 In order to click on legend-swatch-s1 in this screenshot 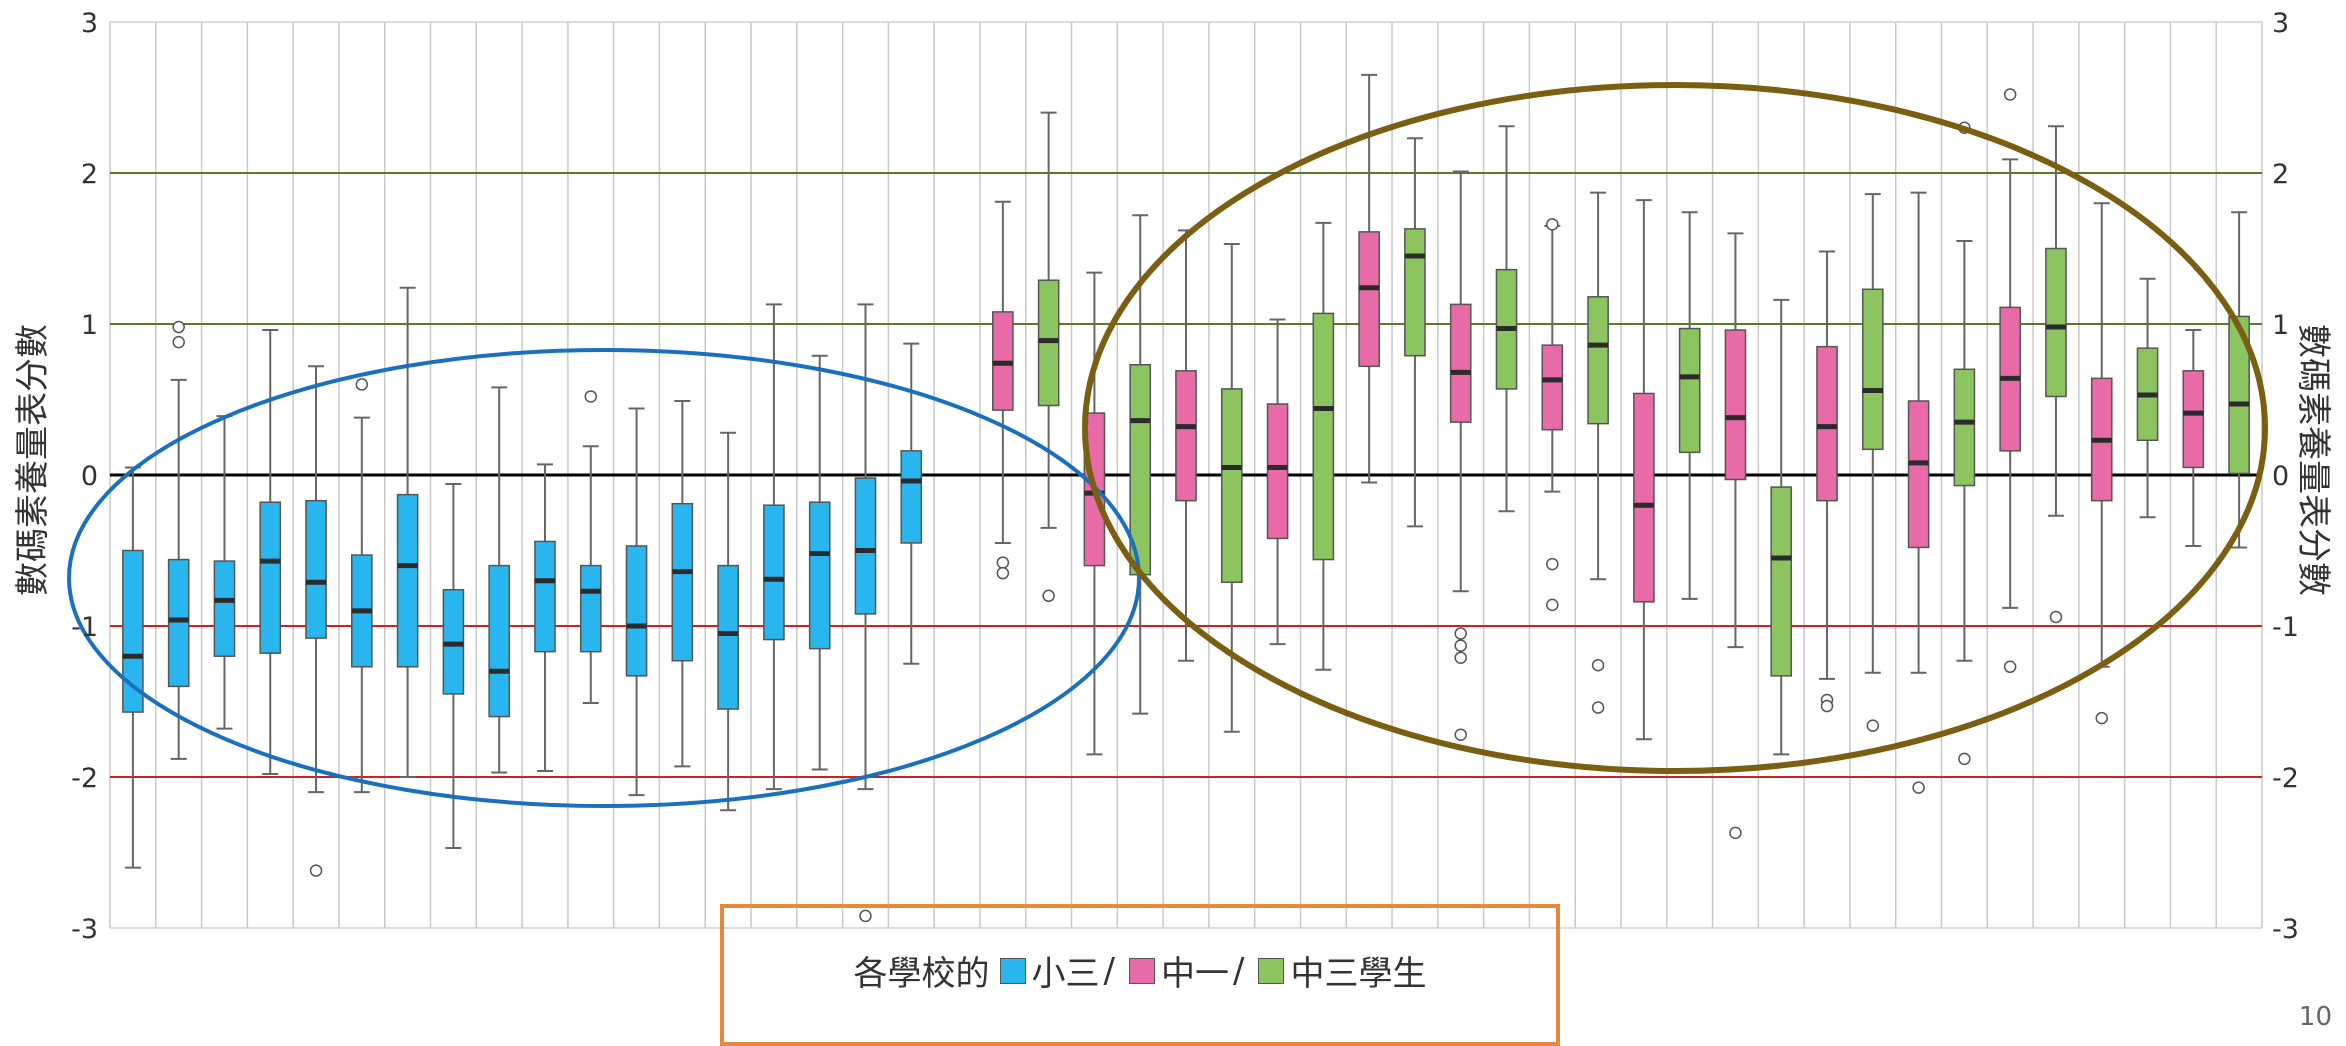, I will do `click(1142, 970)`.